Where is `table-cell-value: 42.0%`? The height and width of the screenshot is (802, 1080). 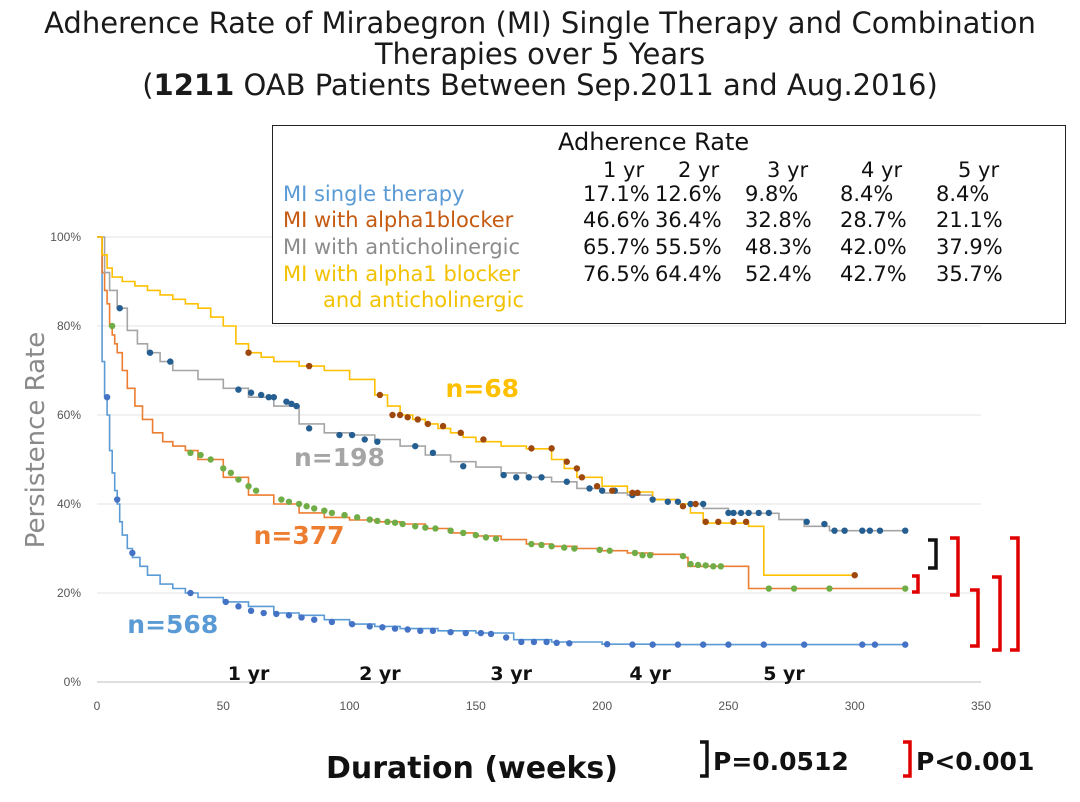
table-cell-value: 42.0% is located at coordinates (873, 247).